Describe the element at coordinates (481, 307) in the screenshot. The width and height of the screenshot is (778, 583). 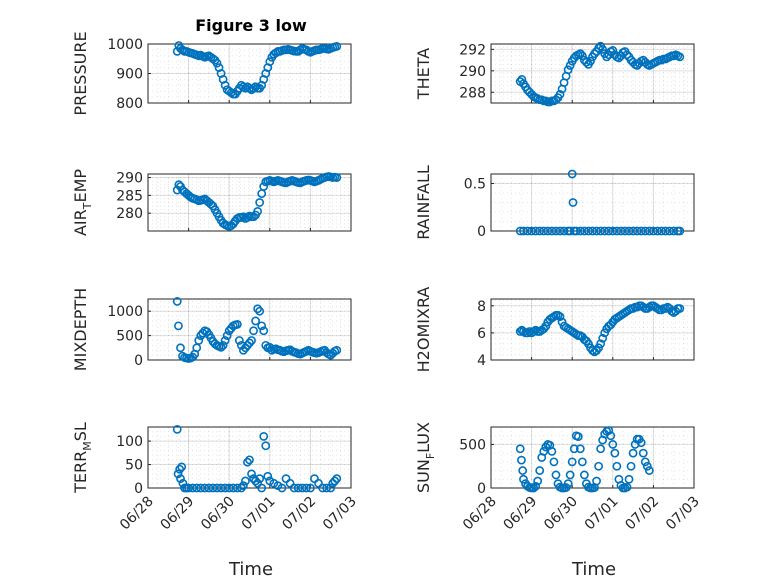
I see `y-tick-label: 8` at that location.